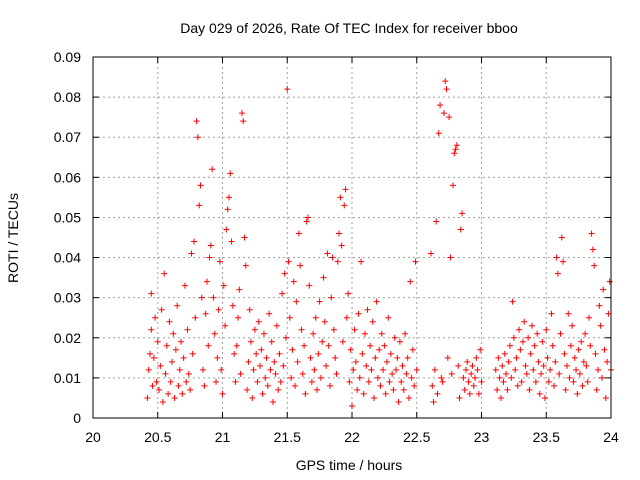  Describe the element at coordinates (67, 258) in the screenshot. I see `y-tick-label: 0.04` at that location.